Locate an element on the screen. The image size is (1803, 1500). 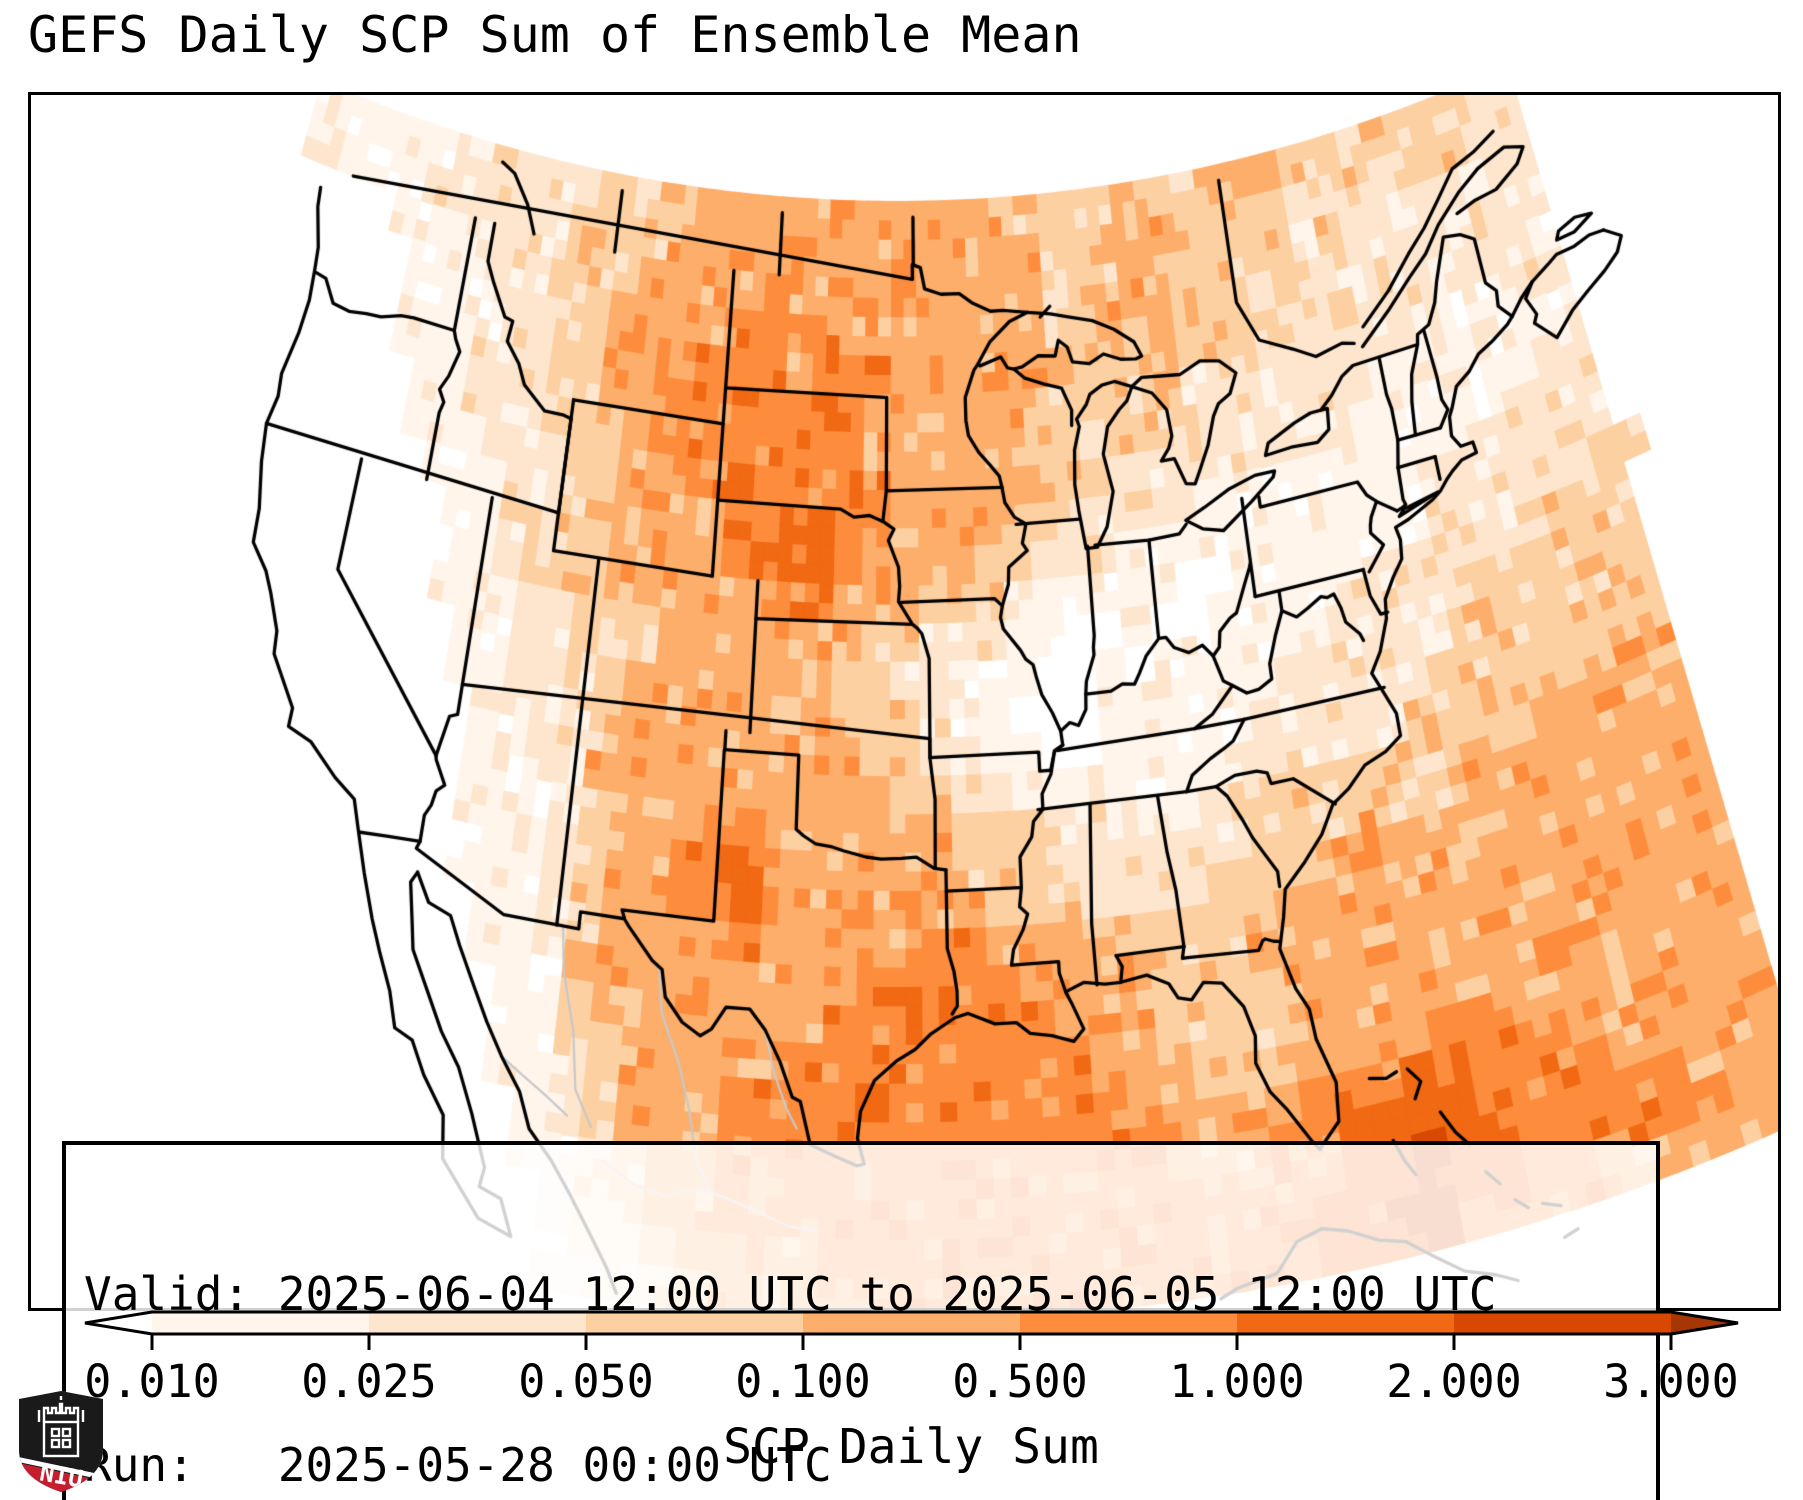
colorbar-tick-label: 3.000 is located at coordinates (1671, 1381).